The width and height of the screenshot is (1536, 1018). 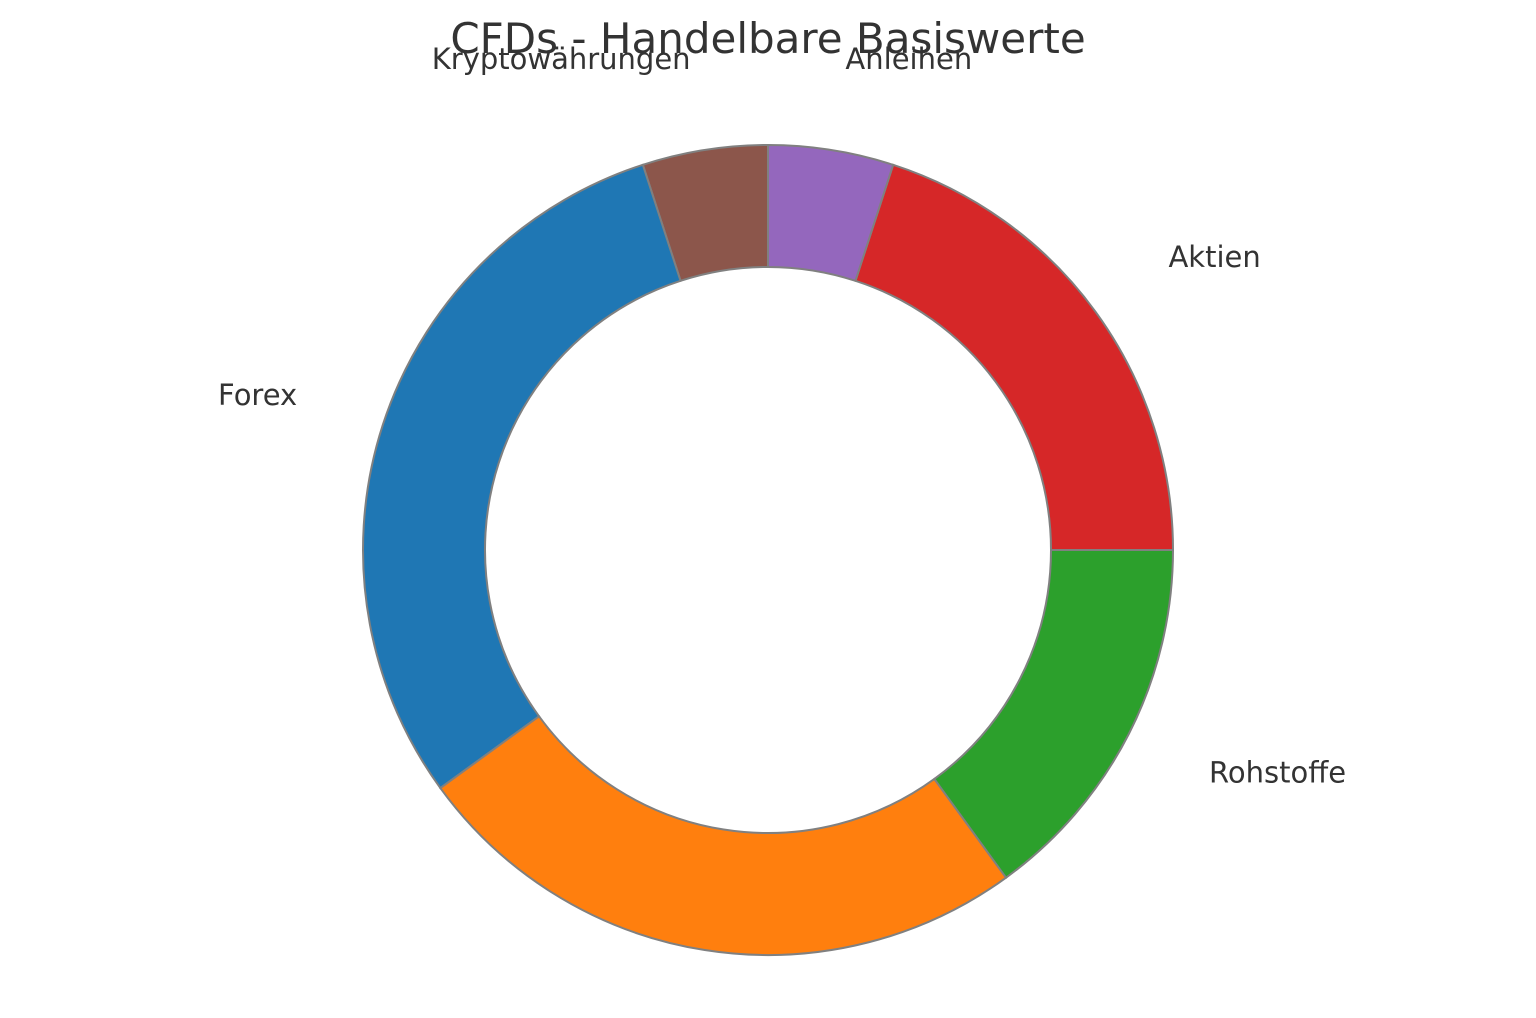 I want to click on label-rohstoffe: Rohstoffe, so click(x=1277, y=773).